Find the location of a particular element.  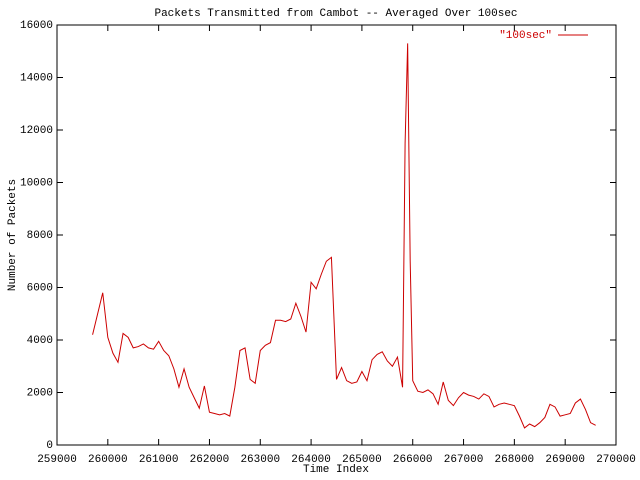

y-tick-label: 8000 is located at coordinates (40, 236).